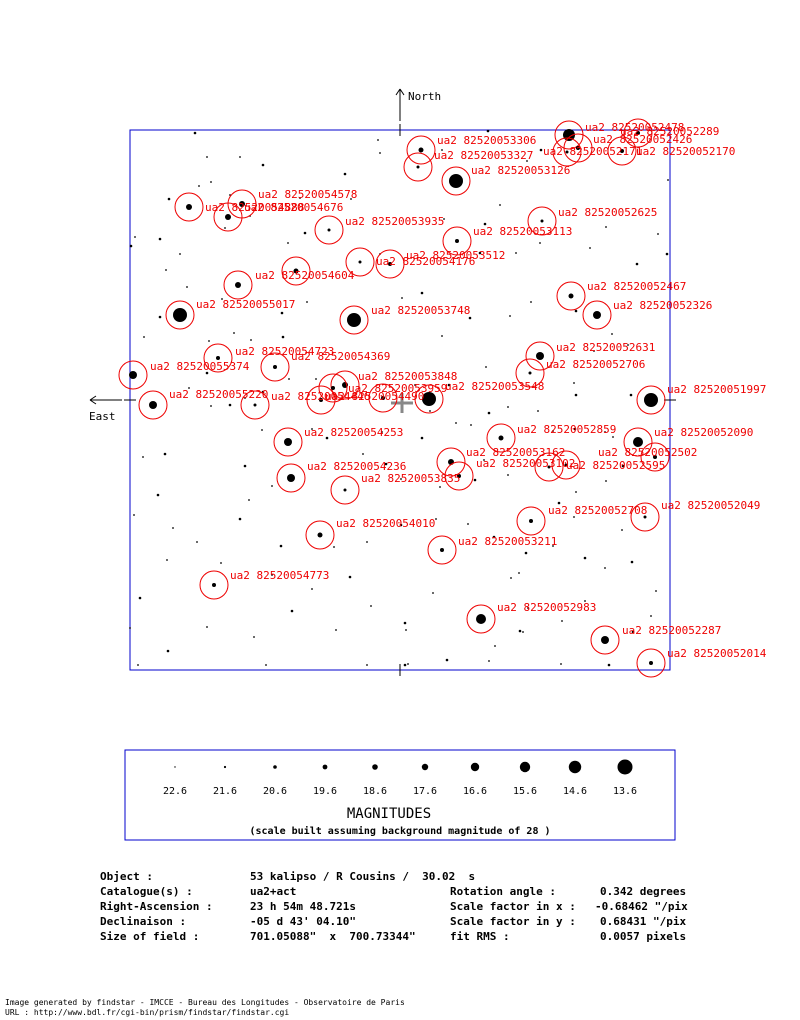 The image size is (800, 1020). What do you see at coordinates (273, 891) in the screenshot?
I see `catalogue-value: ua2+act` at bounding box center [273, 891].